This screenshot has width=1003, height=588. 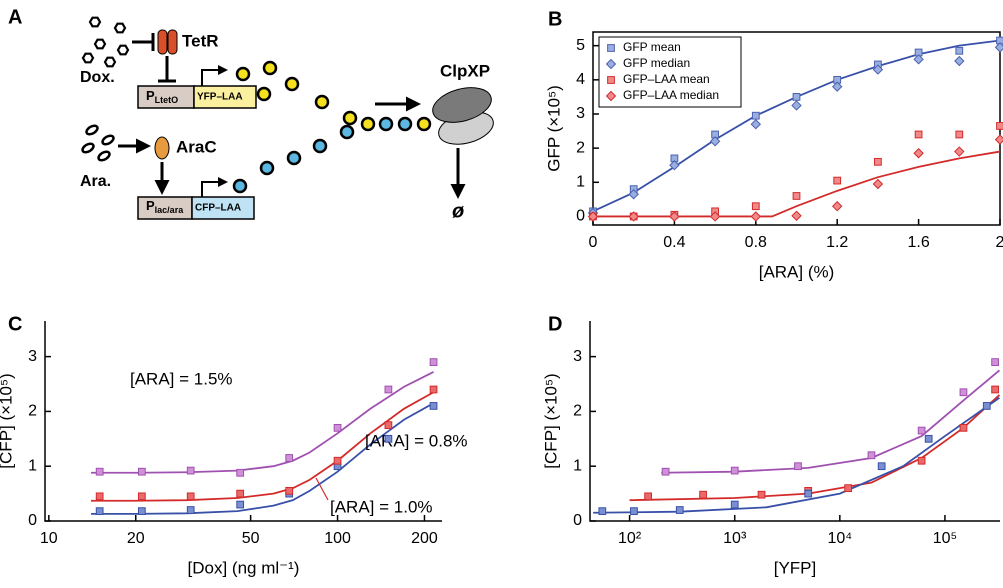 I want to click on y-tick-label: 3, so click(x=32, y=356).